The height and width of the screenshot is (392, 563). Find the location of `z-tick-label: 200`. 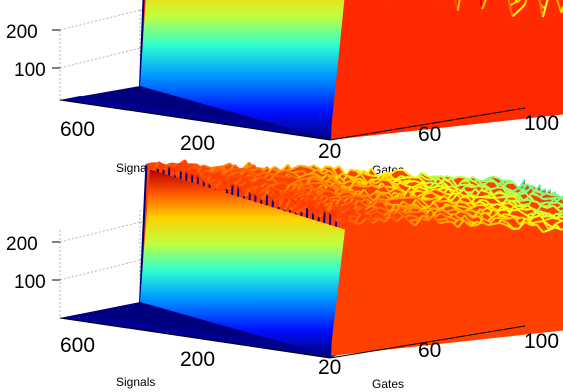

z-tick-label: 200 is located at coordinates (22, 244).